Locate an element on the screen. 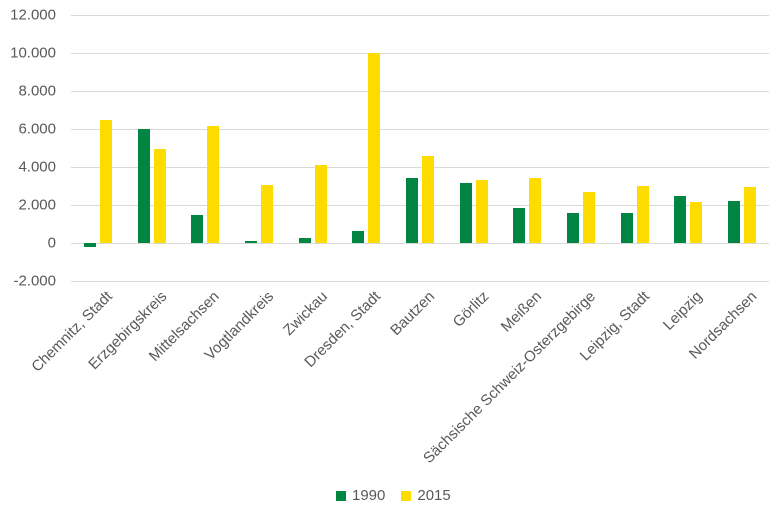 The width and height of the screenshot is (780, 517). y-tick-label: 0 is located at coordinates (51, 243).